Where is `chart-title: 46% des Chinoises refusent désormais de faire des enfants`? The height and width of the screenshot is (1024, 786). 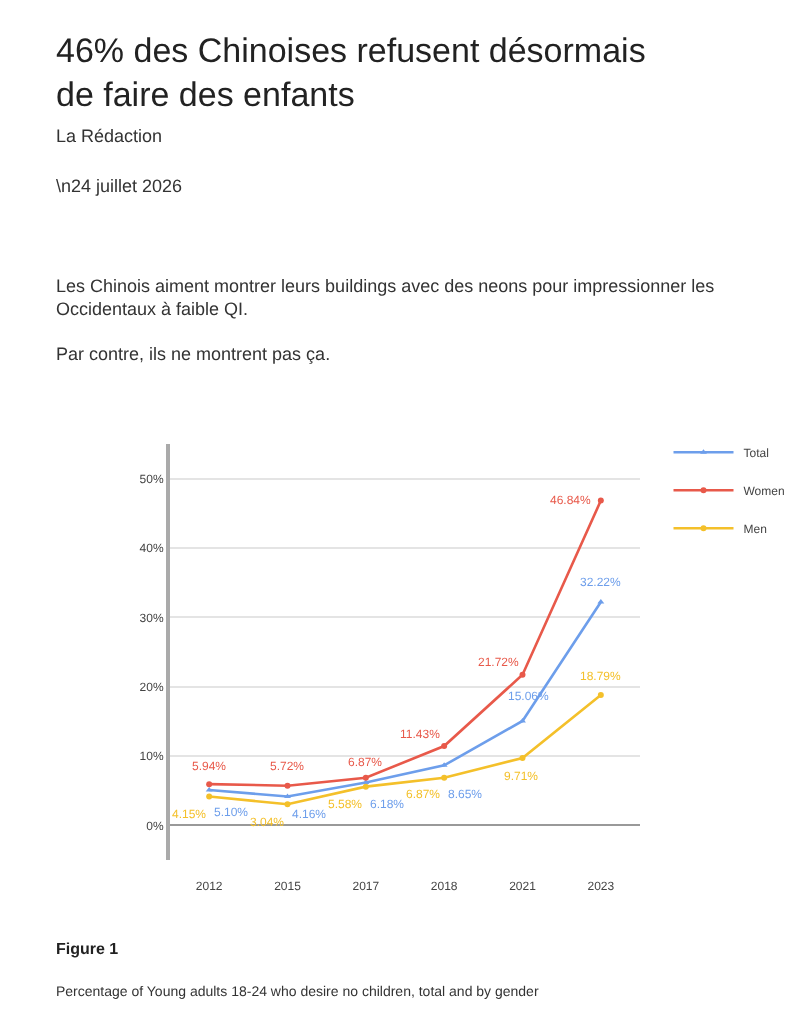 chart-title: 46% des Chinoises refusent désormais de faire des enfants is located at coordinates (351, 73).